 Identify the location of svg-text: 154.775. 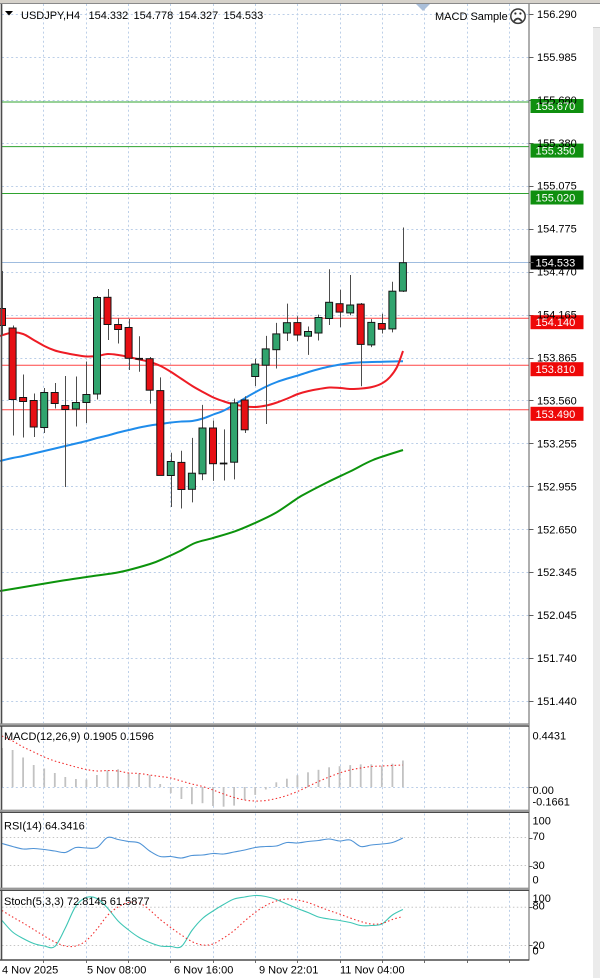
(557, 230).